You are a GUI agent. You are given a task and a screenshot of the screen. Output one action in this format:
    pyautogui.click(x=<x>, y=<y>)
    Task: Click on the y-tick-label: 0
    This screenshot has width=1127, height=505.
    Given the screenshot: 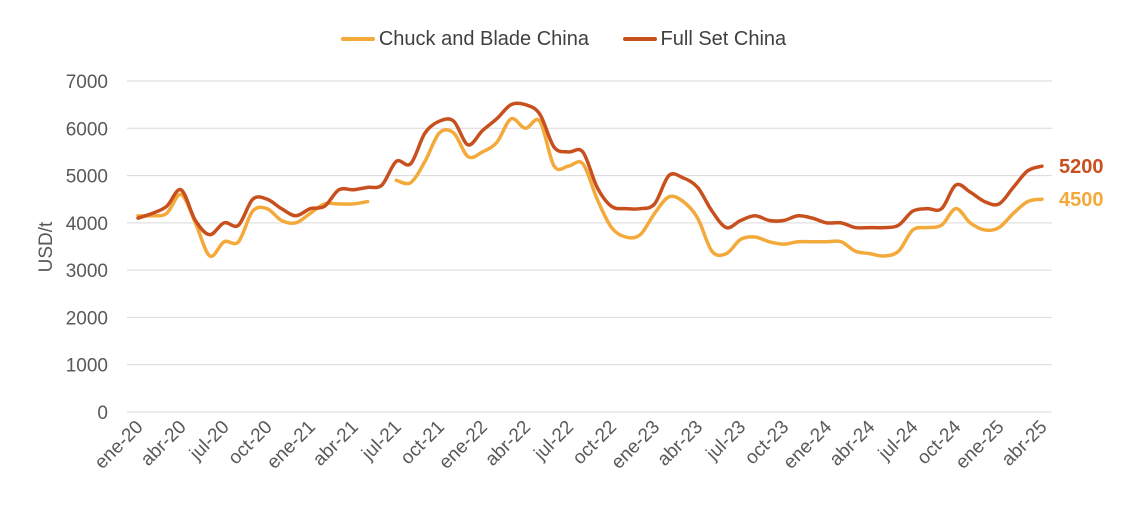 What is the action you would take?
    pyautogui.click(x=102, y=413)
    